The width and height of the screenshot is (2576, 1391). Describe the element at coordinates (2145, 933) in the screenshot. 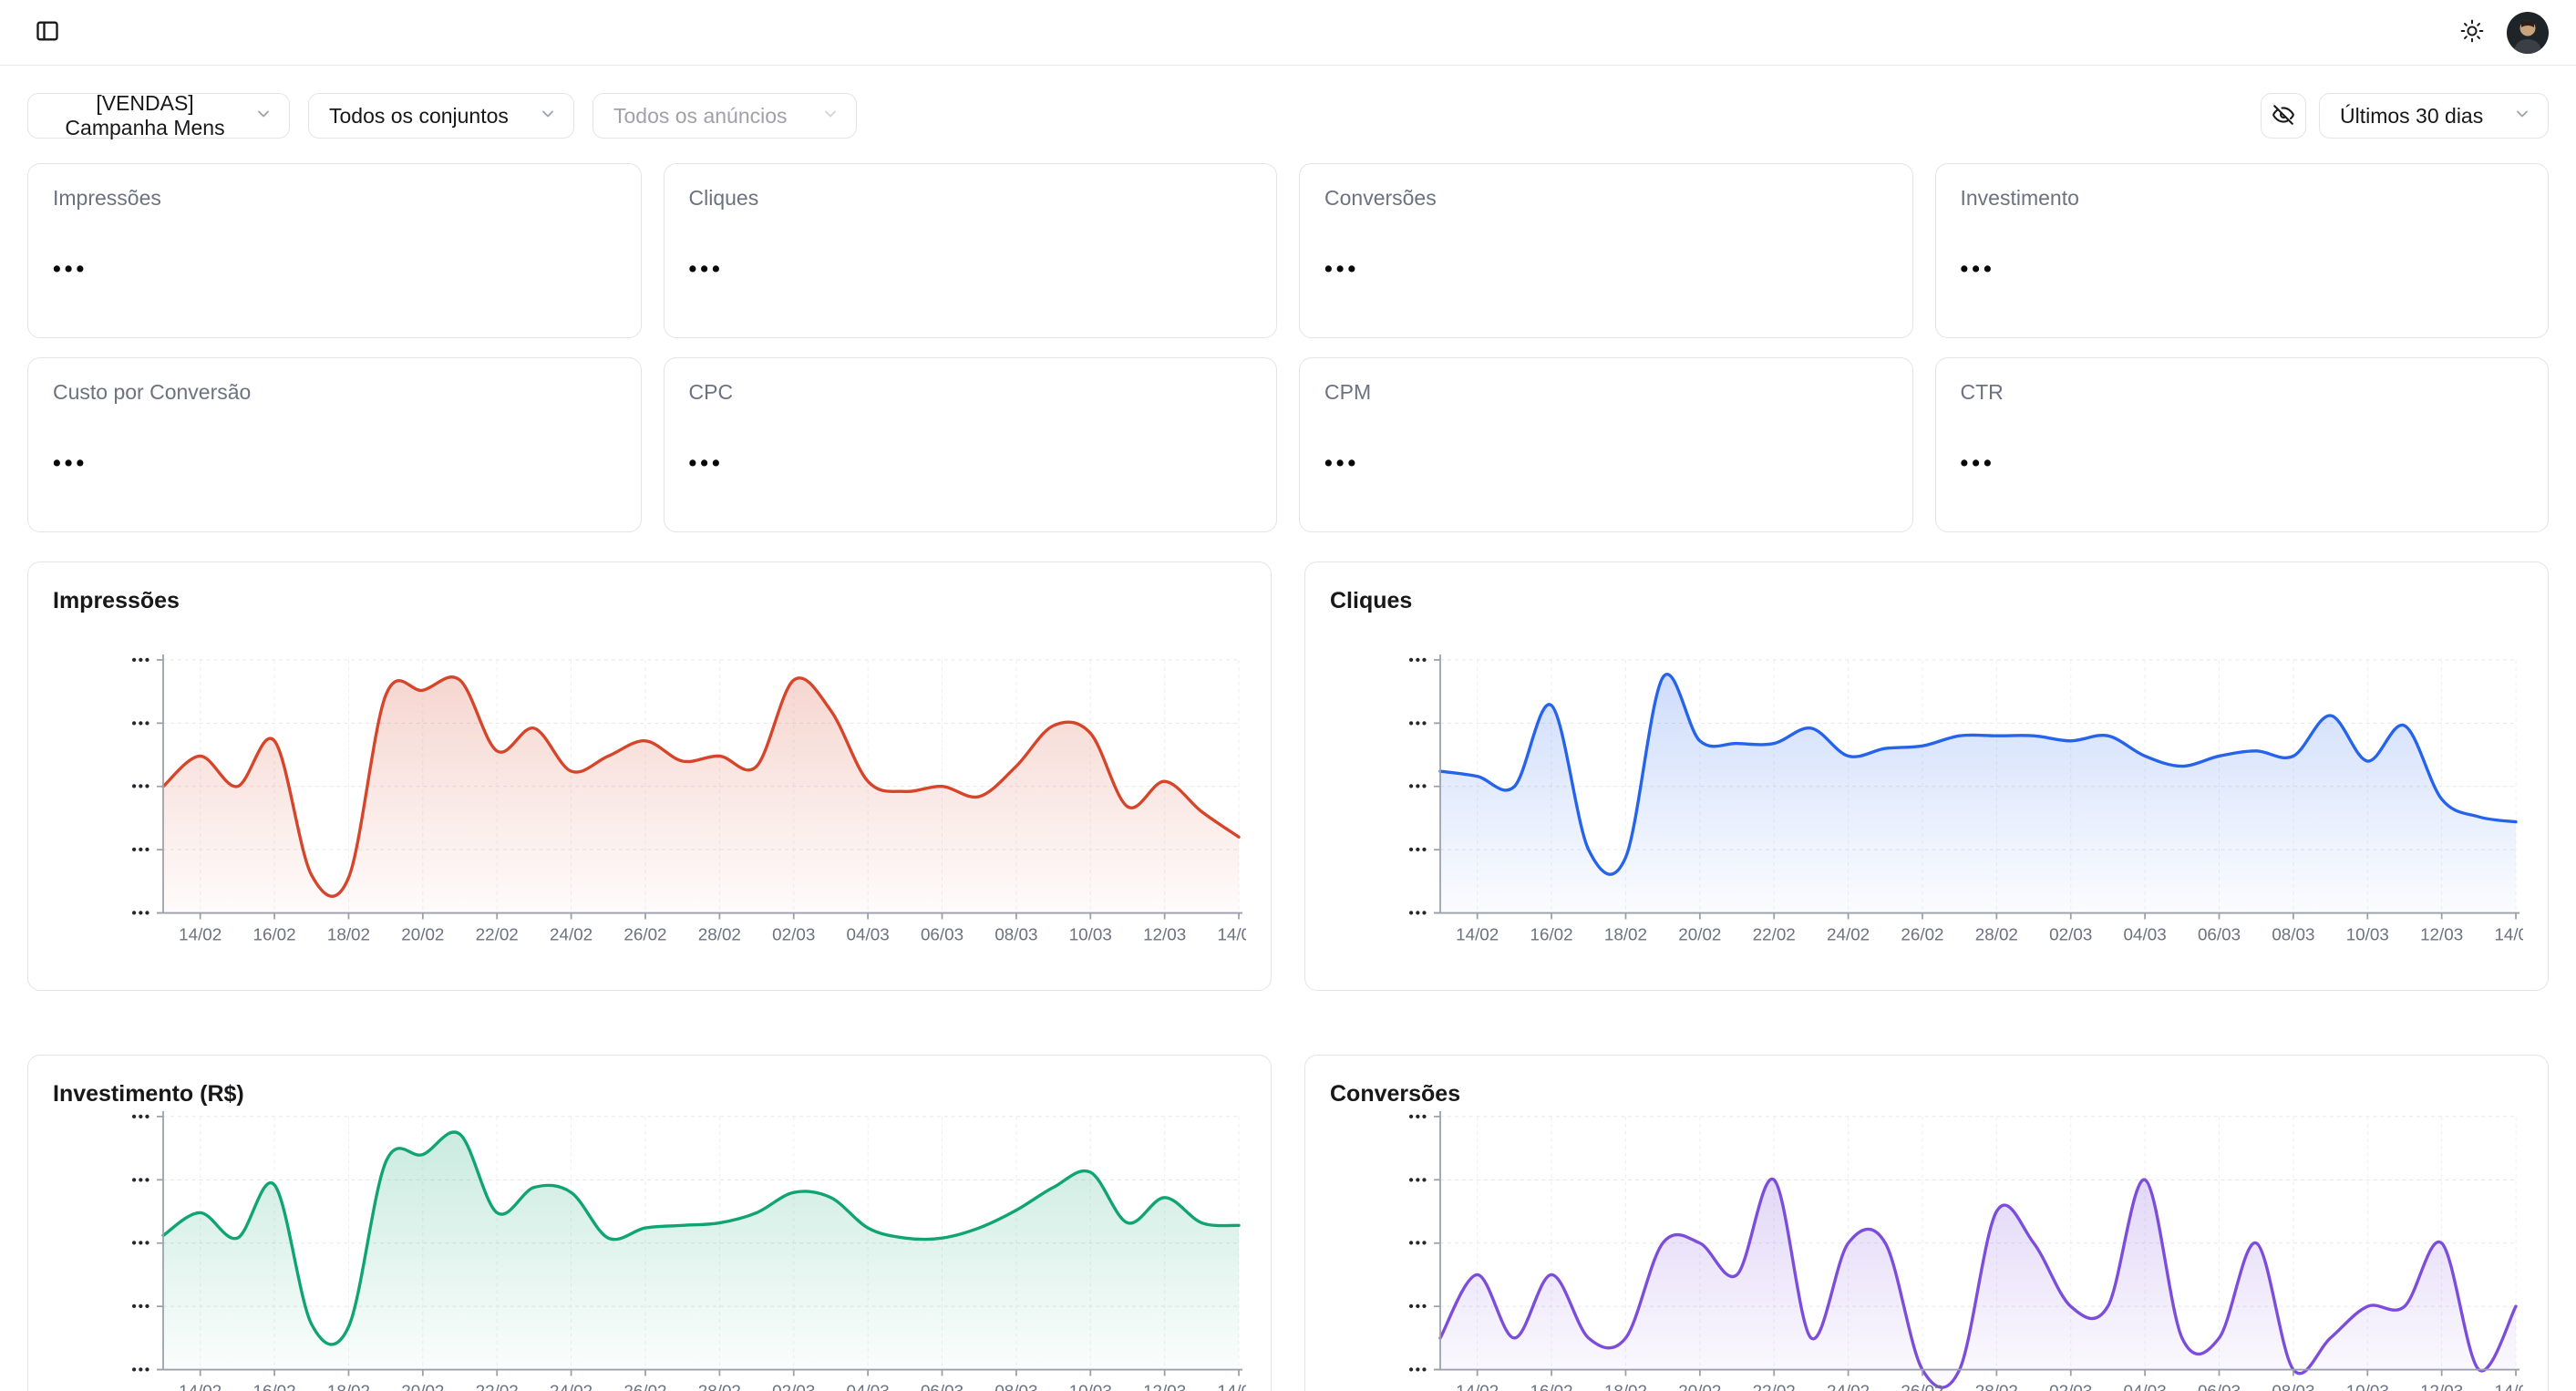

I see `svg-text: 04/03` at that location.